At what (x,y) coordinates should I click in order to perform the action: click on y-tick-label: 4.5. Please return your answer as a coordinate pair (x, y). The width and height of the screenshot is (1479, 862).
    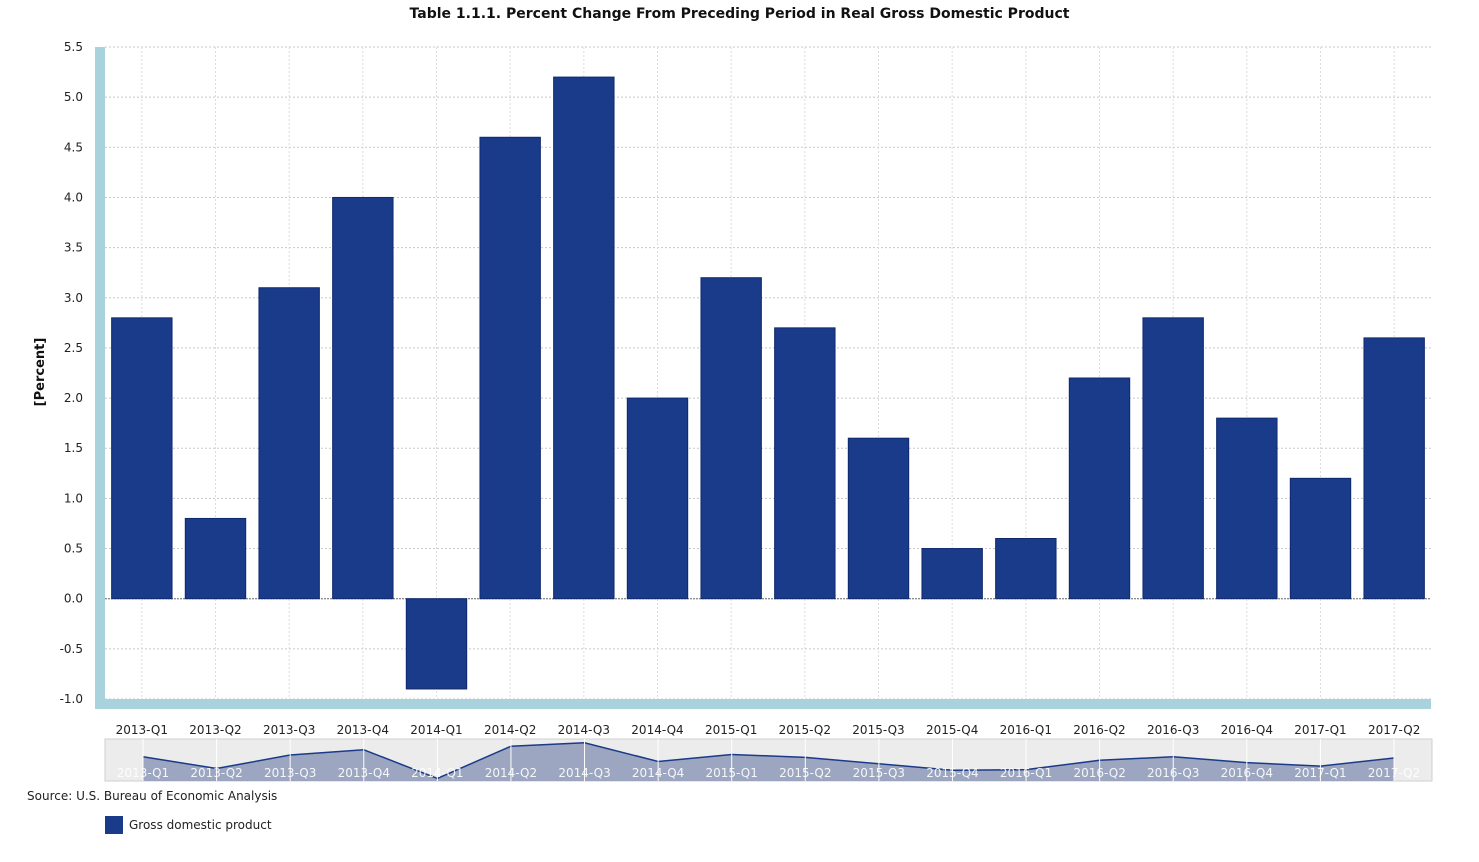
    Looking at the image, I should click on (73, 147).